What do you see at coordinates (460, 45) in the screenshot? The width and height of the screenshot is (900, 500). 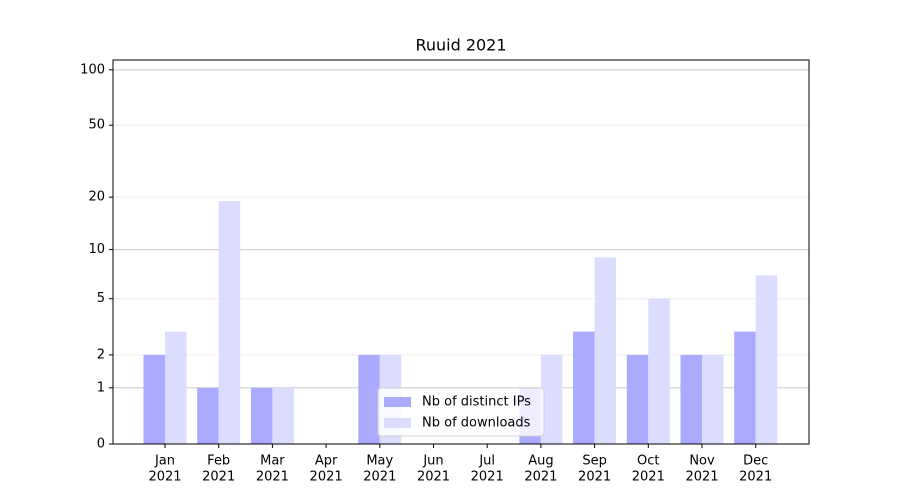 I see `chart-title: Ruuid 2021` at bounding box center [460, 45].